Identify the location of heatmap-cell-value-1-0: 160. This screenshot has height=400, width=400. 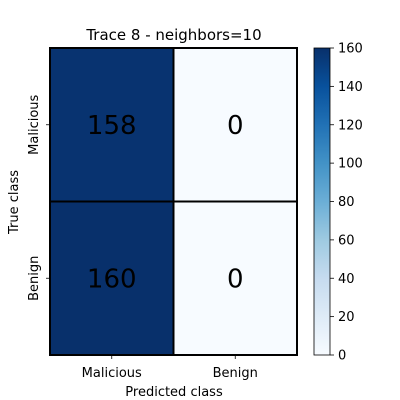
(112, 279).